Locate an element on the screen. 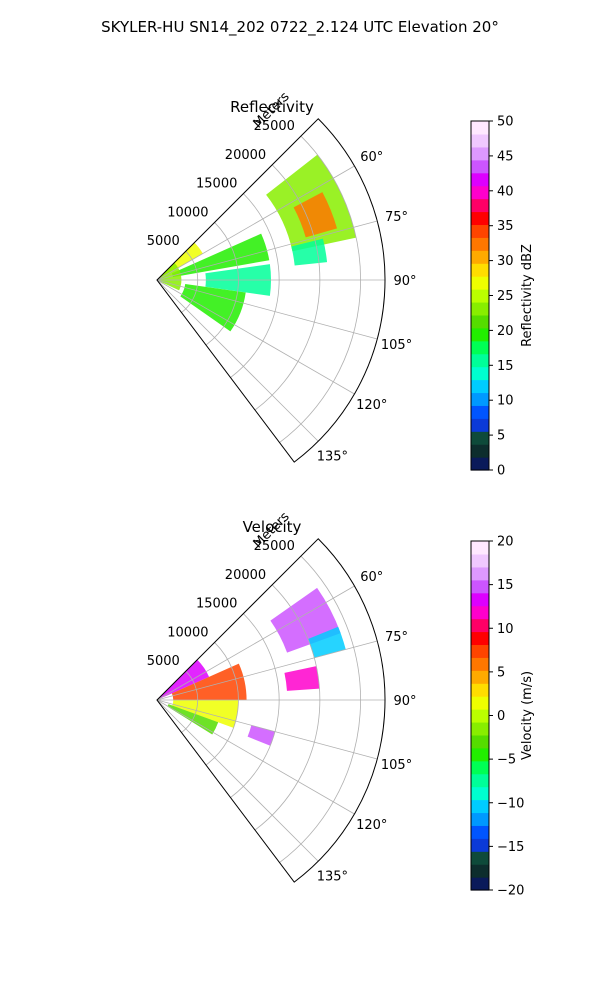  velocity-echoes is located at coordinates (252, 666).